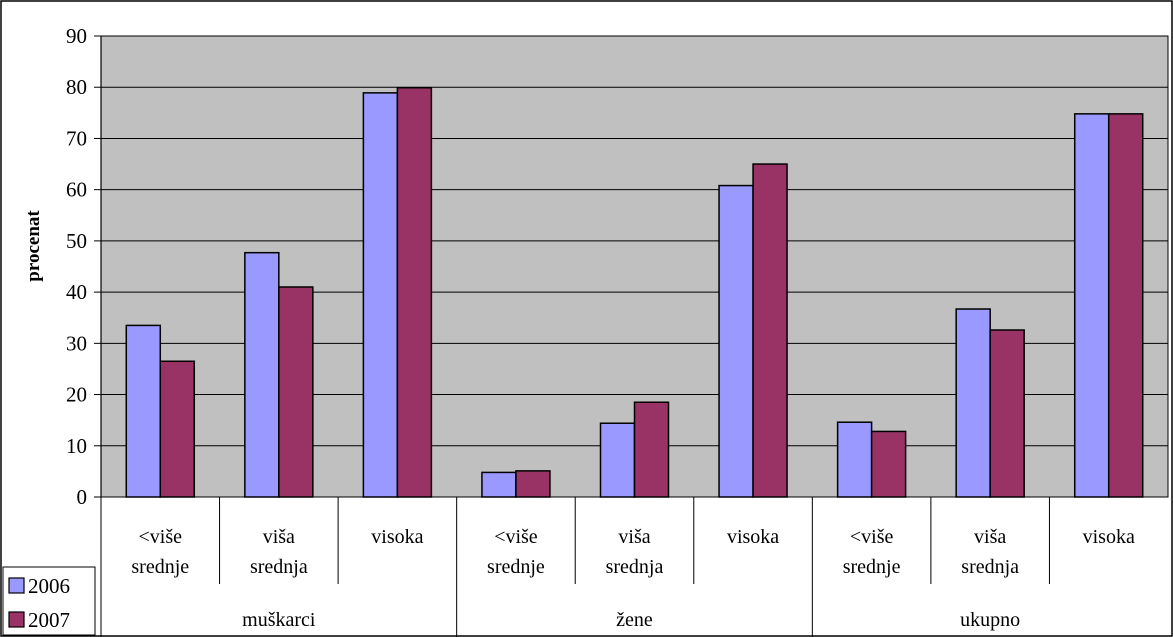  Describe the element at coordinates (990, 620) in the screenshot. I see `group-label: ukupno` at that location.